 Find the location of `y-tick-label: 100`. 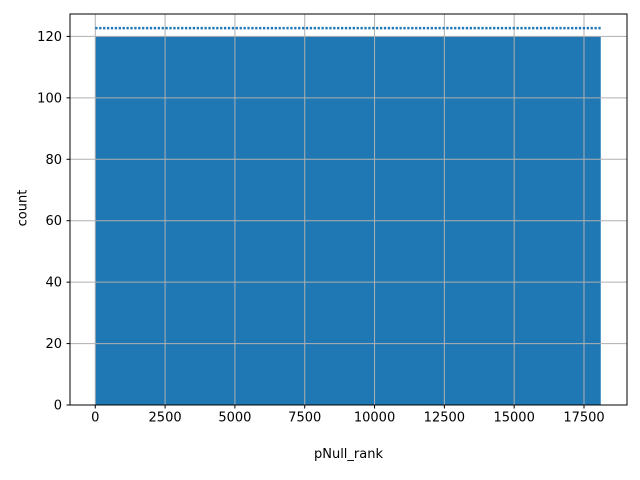

y-tick-label: 100 is located at coordinates (49, 98).